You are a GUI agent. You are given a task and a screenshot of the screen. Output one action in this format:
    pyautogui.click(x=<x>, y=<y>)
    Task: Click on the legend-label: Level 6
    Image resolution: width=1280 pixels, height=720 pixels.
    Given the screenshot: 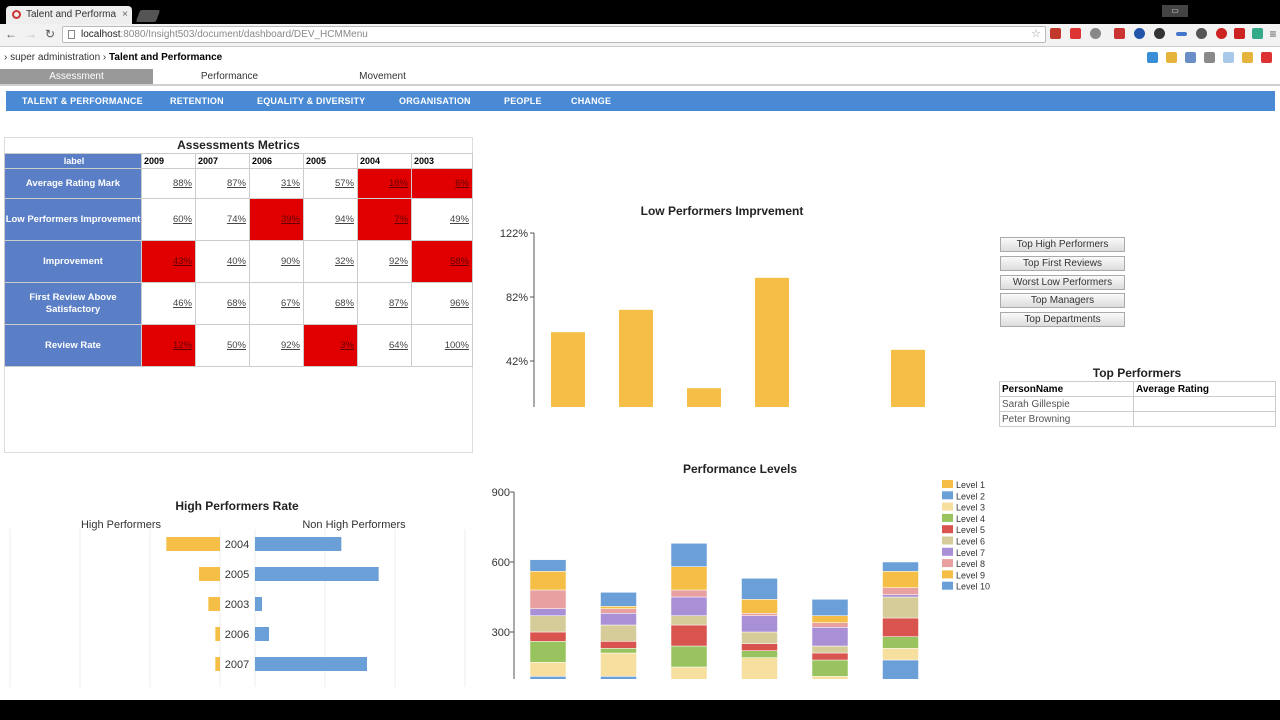 What is the action you would take?
    pyautogui.click(x=970, y=542)
    